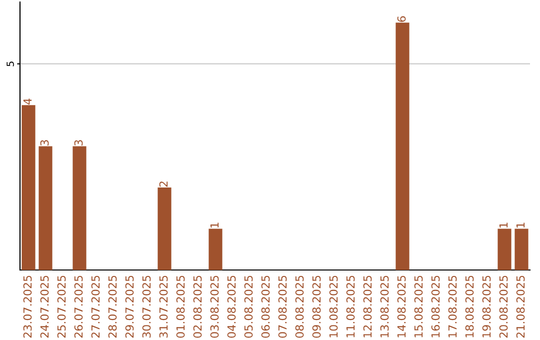  I want to click on data-label: 2, so click(163, 184).